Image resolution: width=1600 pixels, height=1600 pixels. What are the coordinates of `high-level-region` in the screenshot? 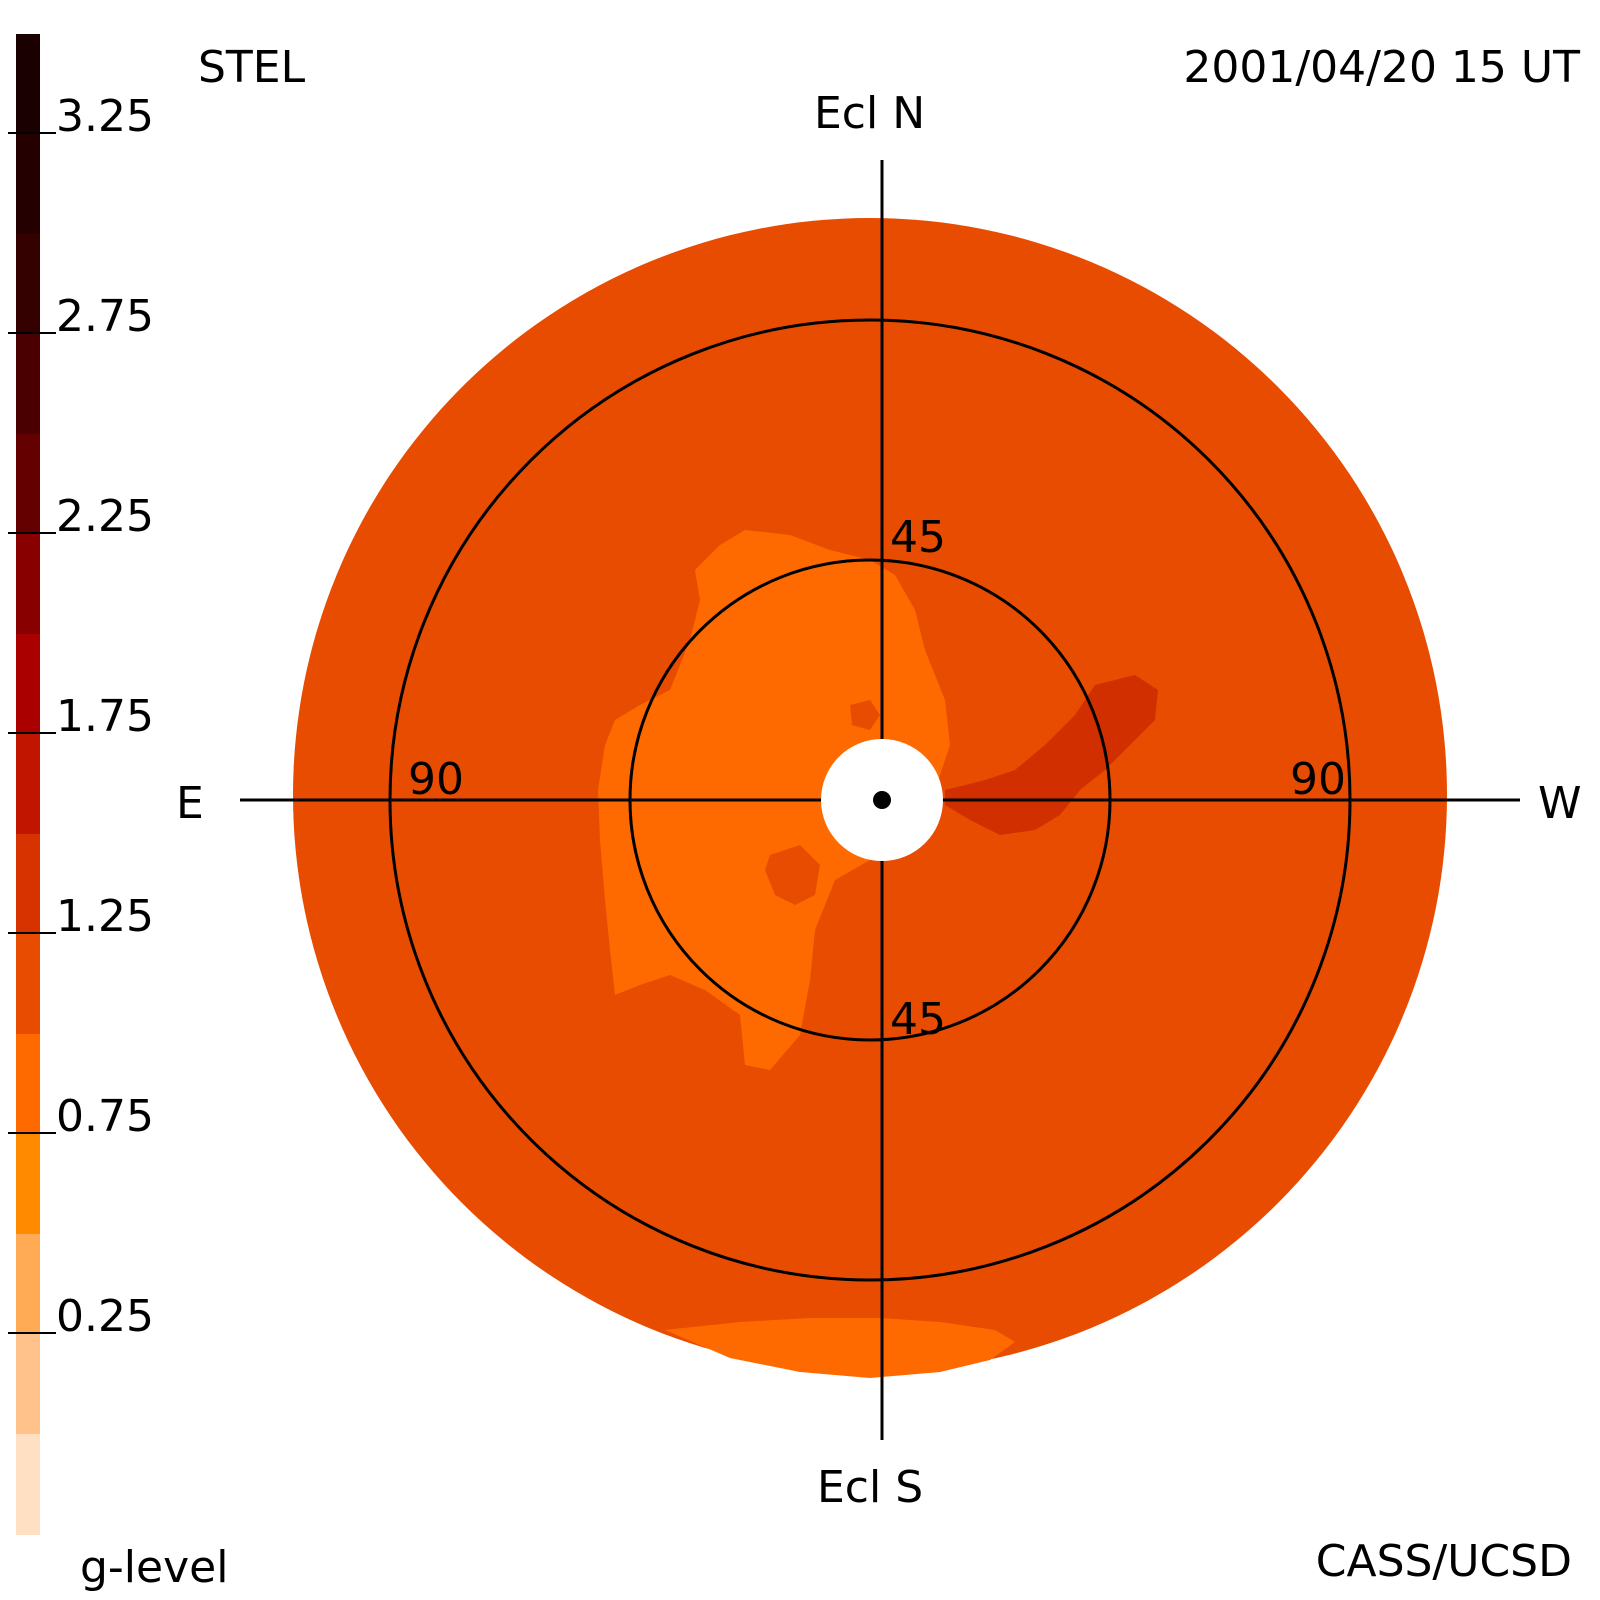 It's located at (1051, 755).